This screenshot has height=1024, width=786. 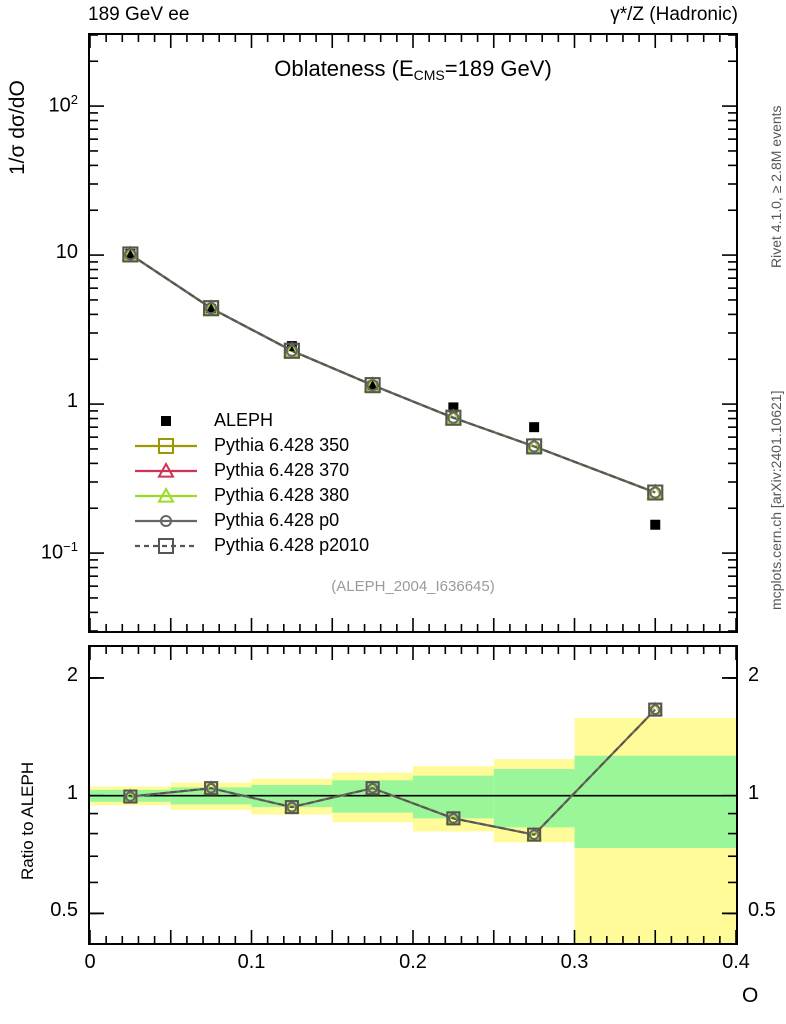 What do you see at coordinates (282, 495) in the screenshot?
I see `legend-label: Pythia 6.428 380` at bounding box center [282, 495].